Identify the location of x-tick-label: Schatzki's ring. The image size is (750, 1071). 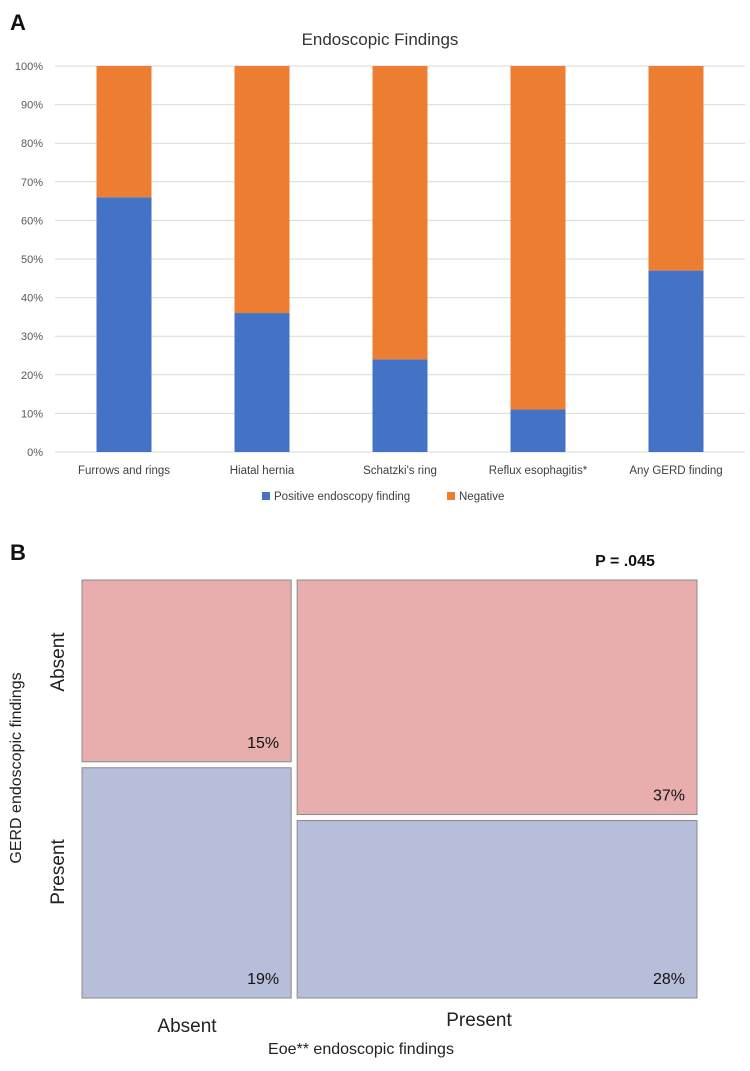
(400, 471).